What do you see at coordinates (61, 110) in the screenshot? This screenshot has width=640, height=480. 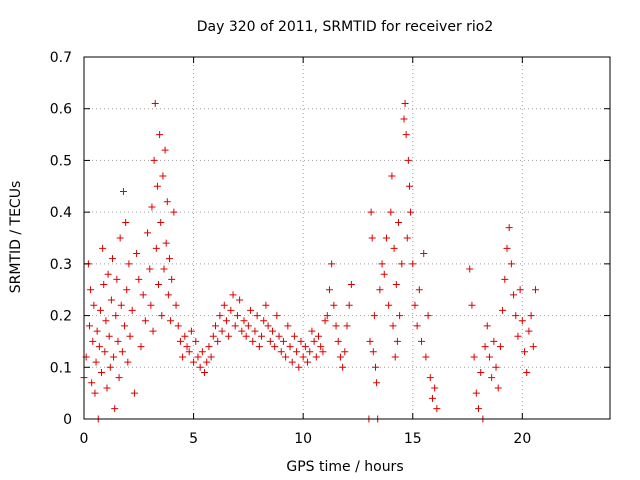 I see `y-tick-label: 0.6` at bounding box center [61, 110].